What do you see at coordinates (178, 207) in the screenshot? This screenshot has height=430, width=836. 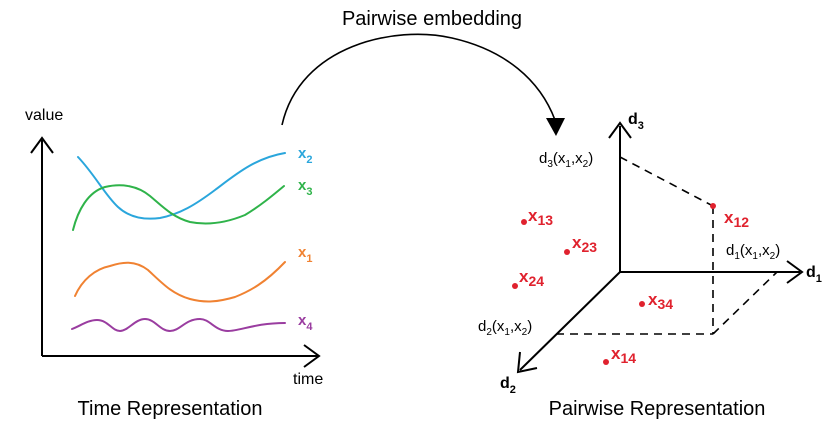 I see `series-x3-line` at bounding box center [178, 207].